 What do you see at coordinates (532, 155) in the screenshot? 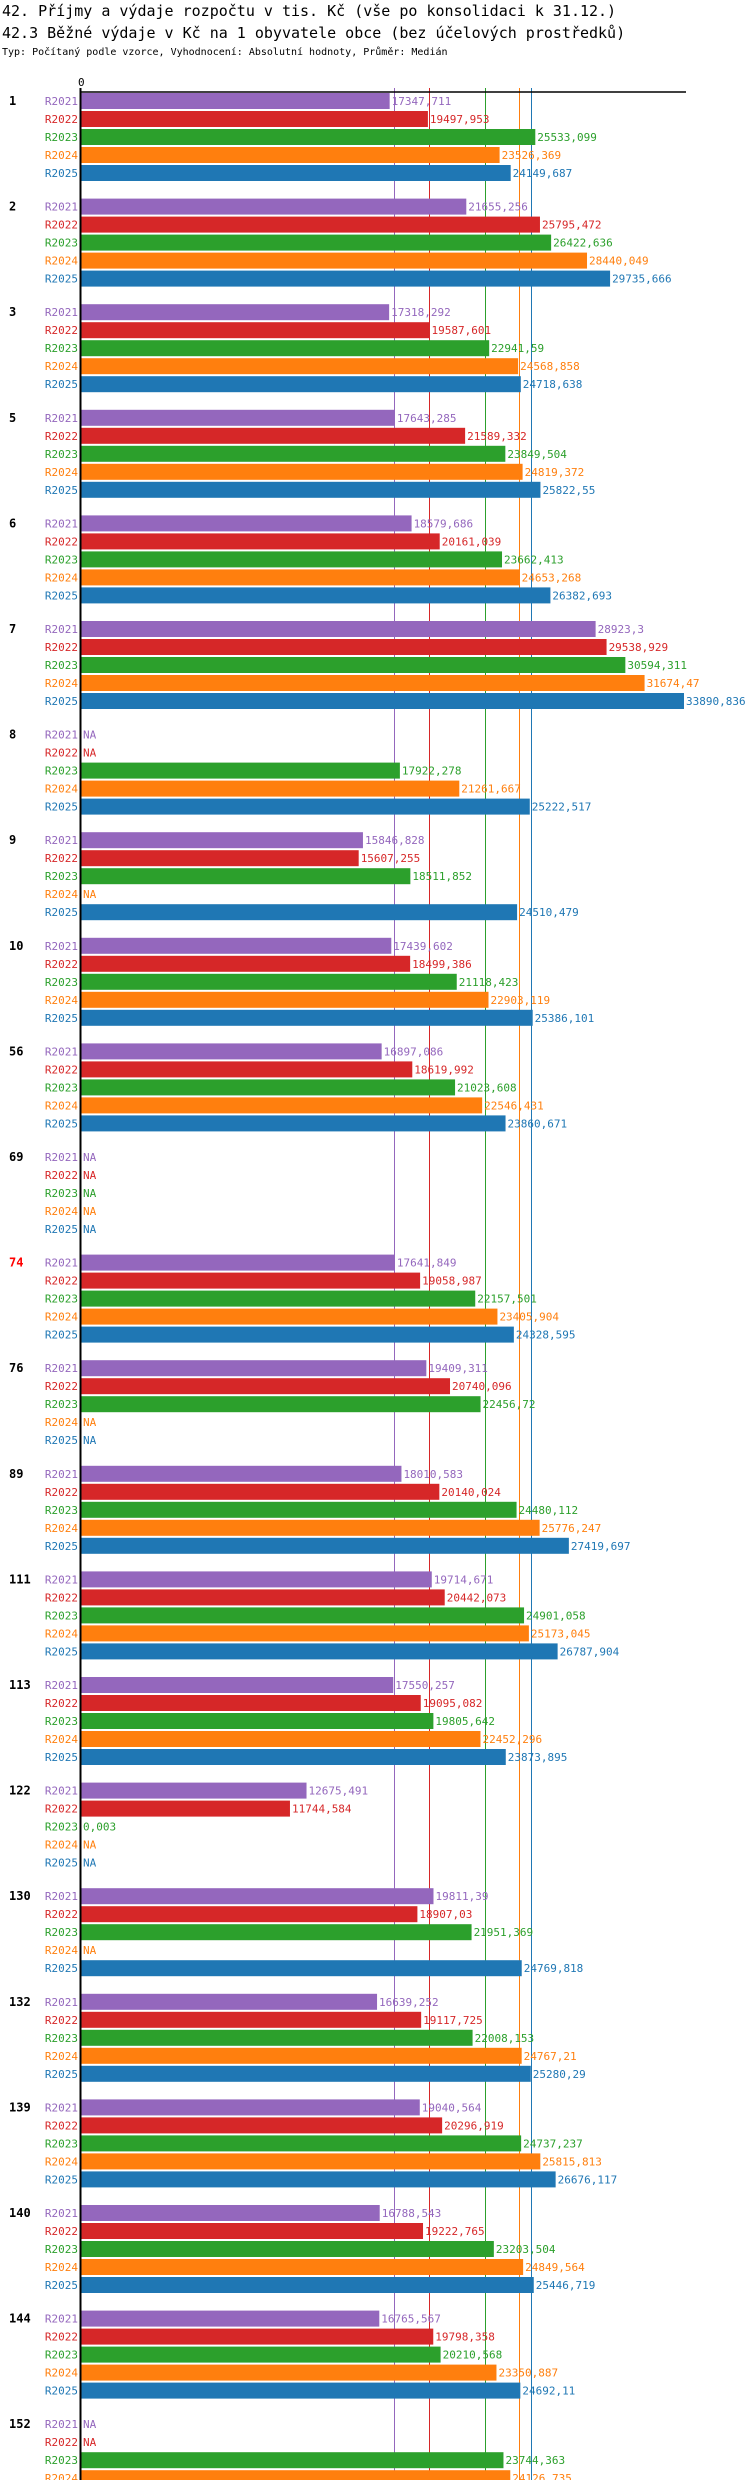
I see `data-label: 23526,369` at bounding box center [532, 155].